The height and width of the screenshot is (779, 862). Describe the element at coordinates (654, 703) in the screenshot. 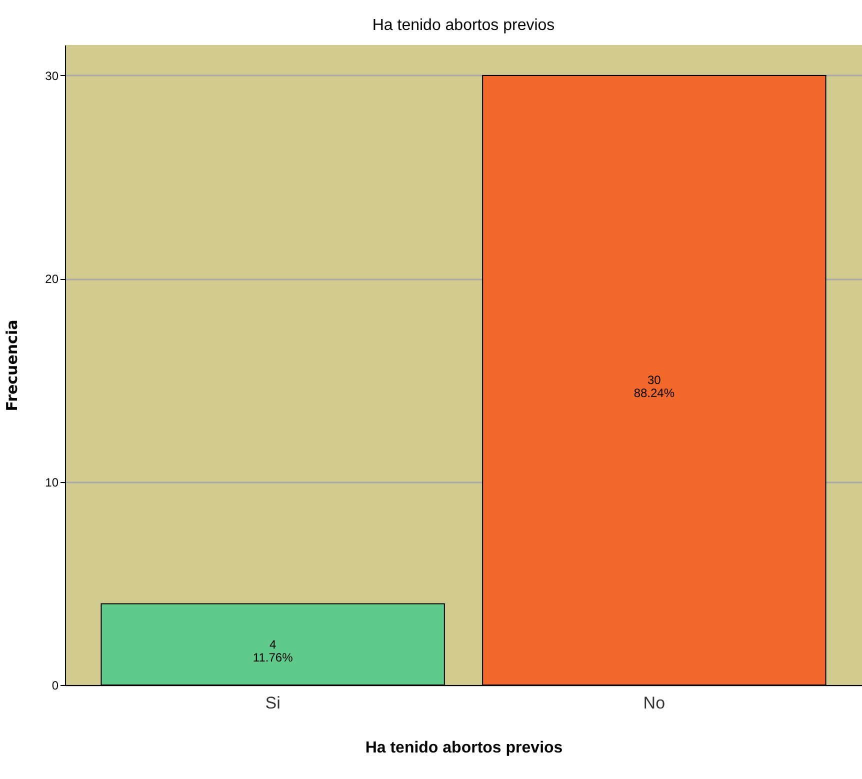

I see `x-tick-label: No` at that location.